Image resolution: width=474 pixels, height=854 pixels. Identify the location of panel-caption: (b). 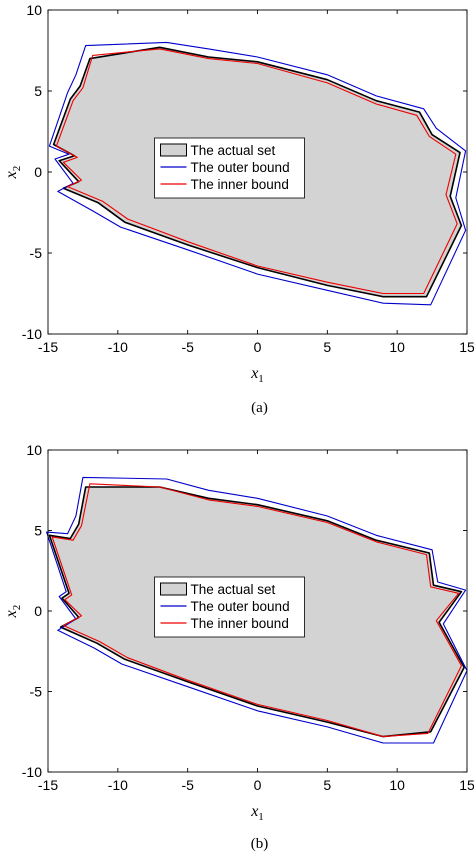
(260, 844).